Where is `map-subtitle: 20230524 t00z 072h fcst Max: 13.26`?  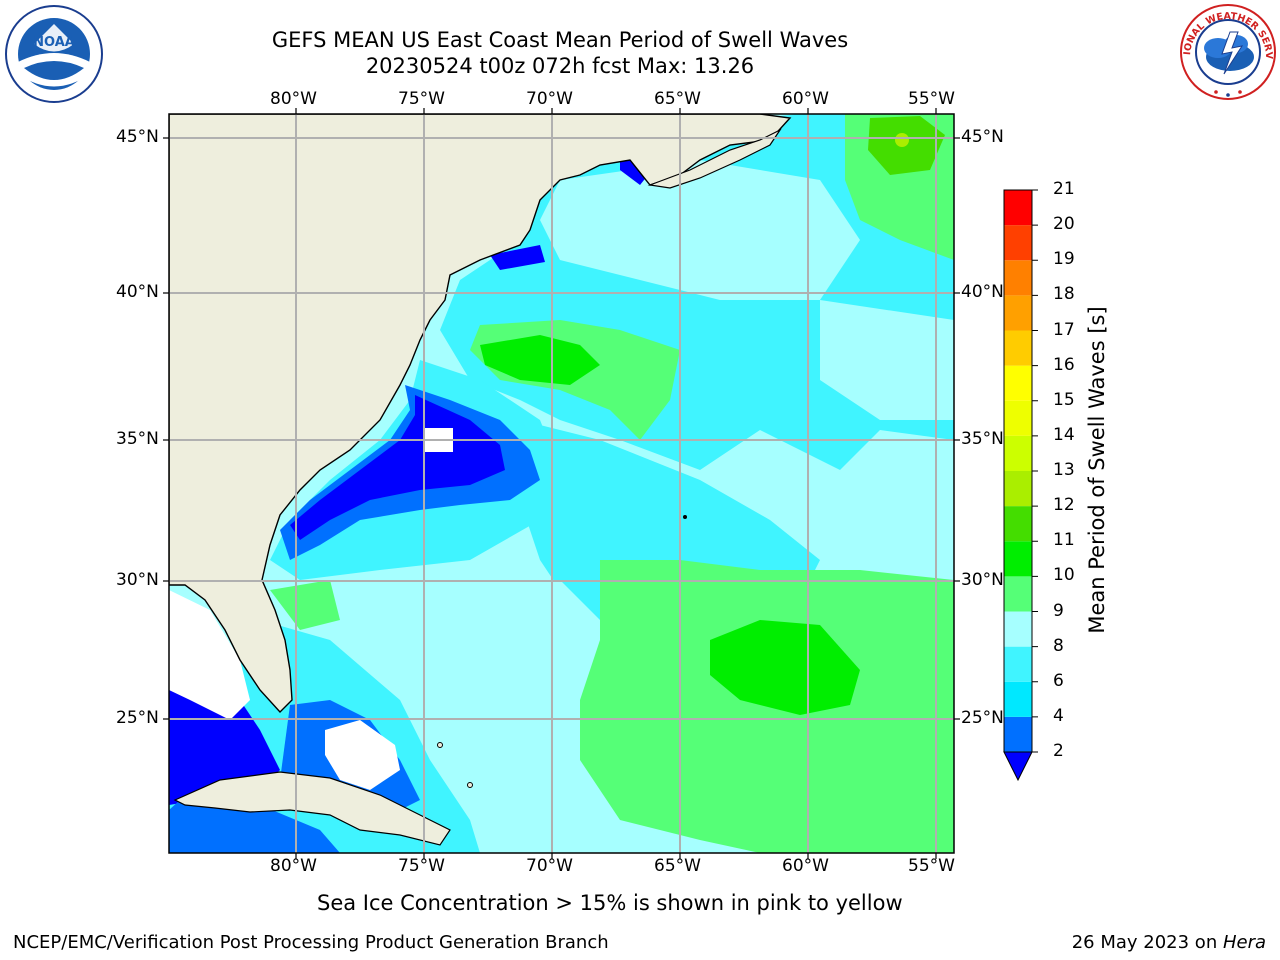 map-subtitle: 20230524 t00z 072h fcst Max: 13.26 is located at coordinates (560, 66).